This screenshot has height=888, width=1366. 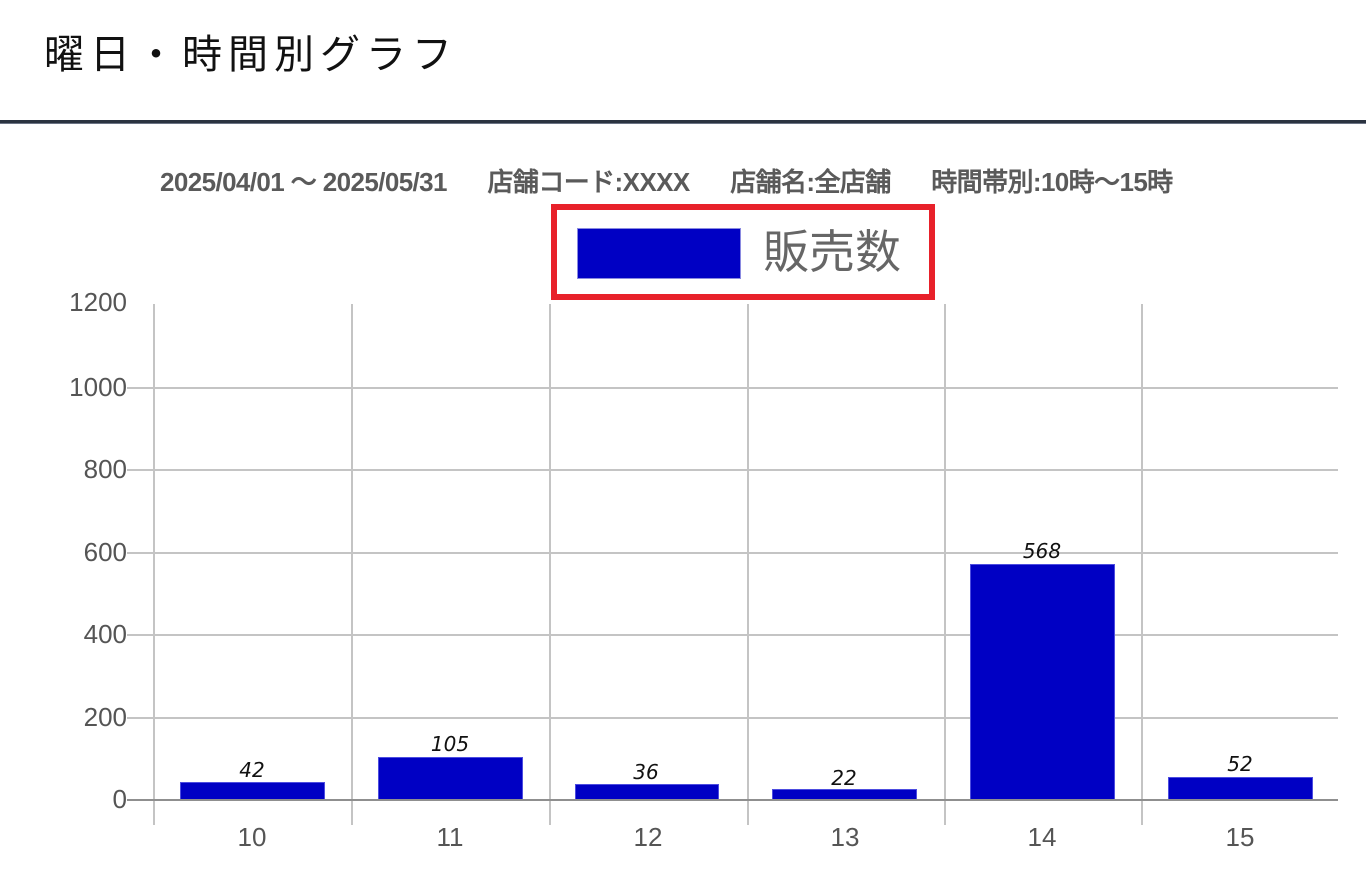 I want to click on legend-highlight-box: 販売数, so click(x=743, y=252).